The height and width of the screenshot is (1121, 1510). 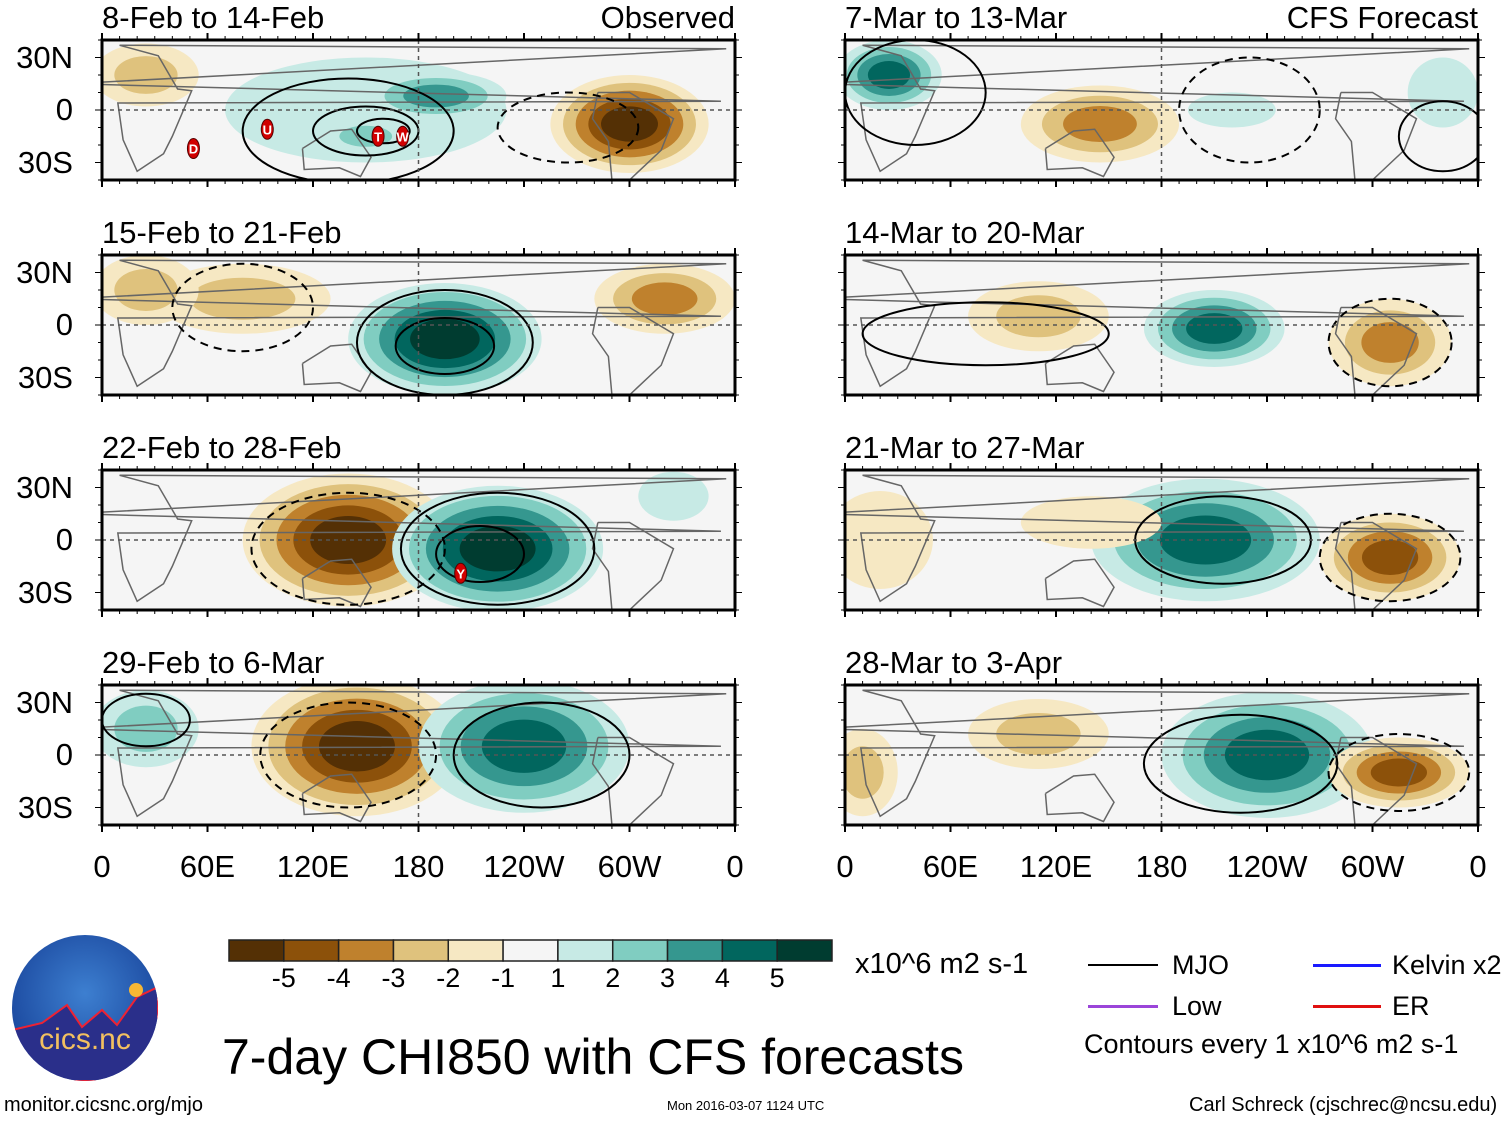 What do you see at coordinates (448, 978) in the screenshot?
I see `colorbar-tick-label: -2` at bounding box center [448, 978].